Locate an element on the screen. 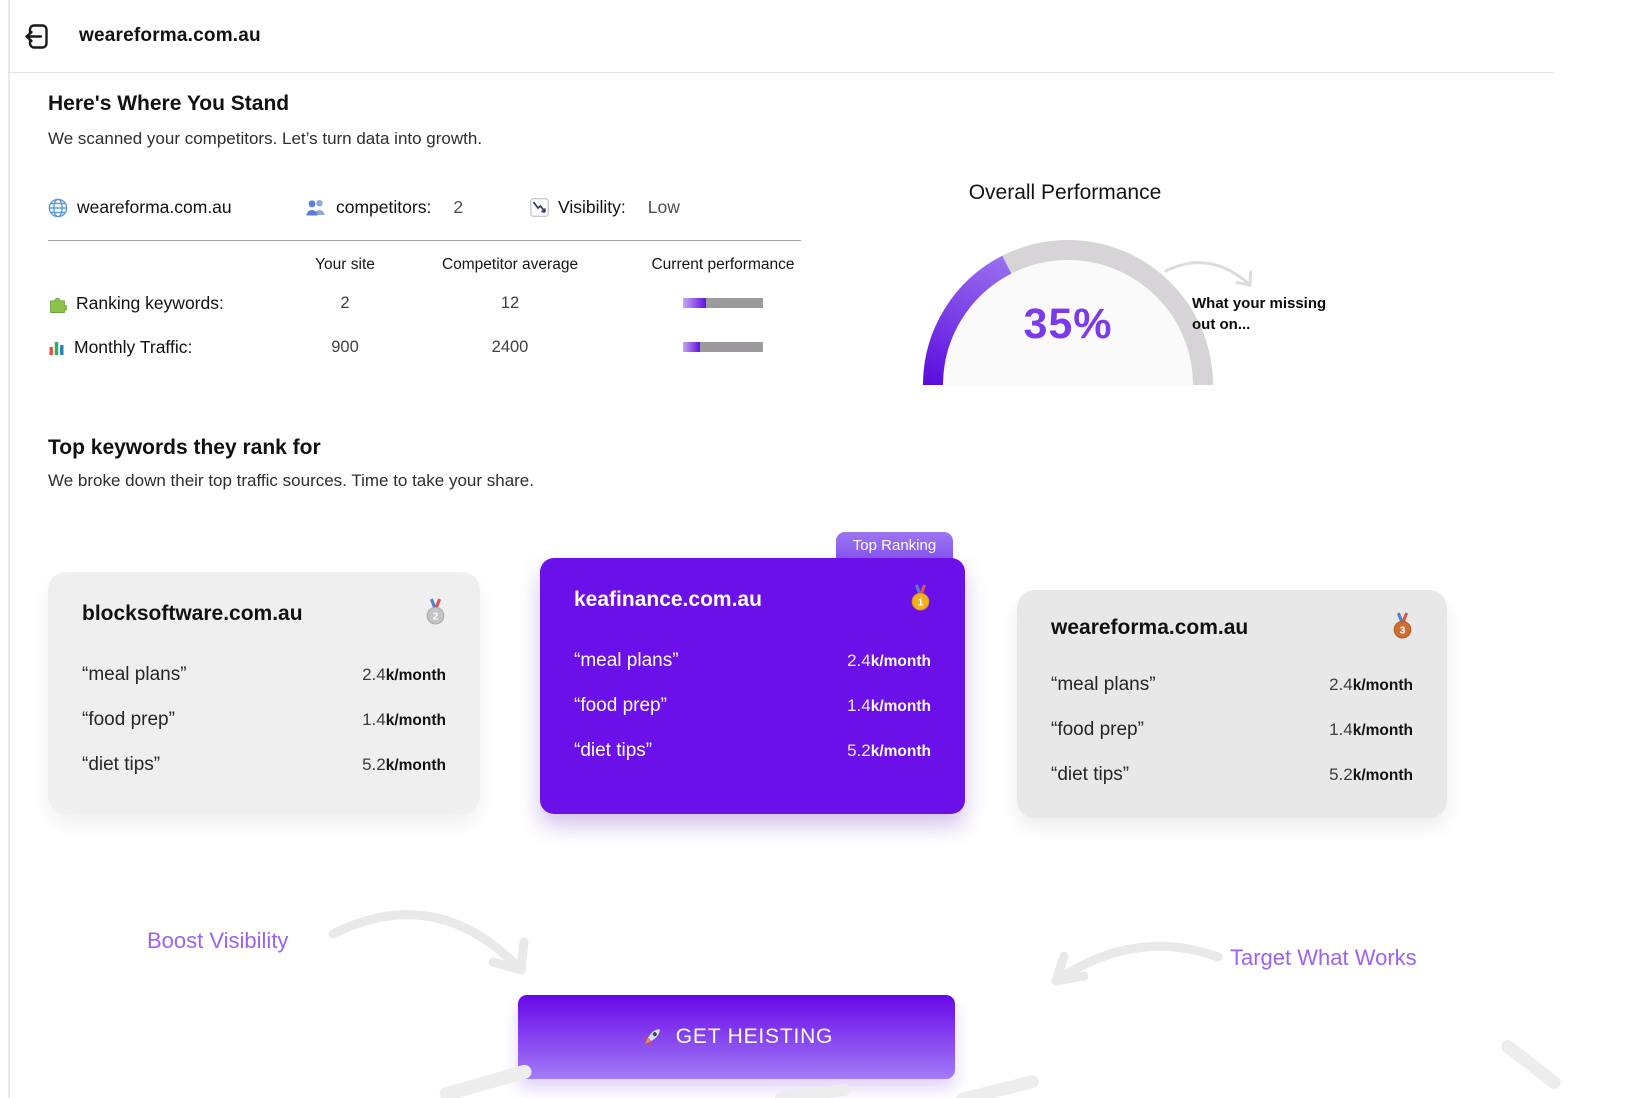 Image resolution: width=1631 pixels, height=1098 pixels. stat-visibility: Visibility: Low is located at coordinates (605, 207).